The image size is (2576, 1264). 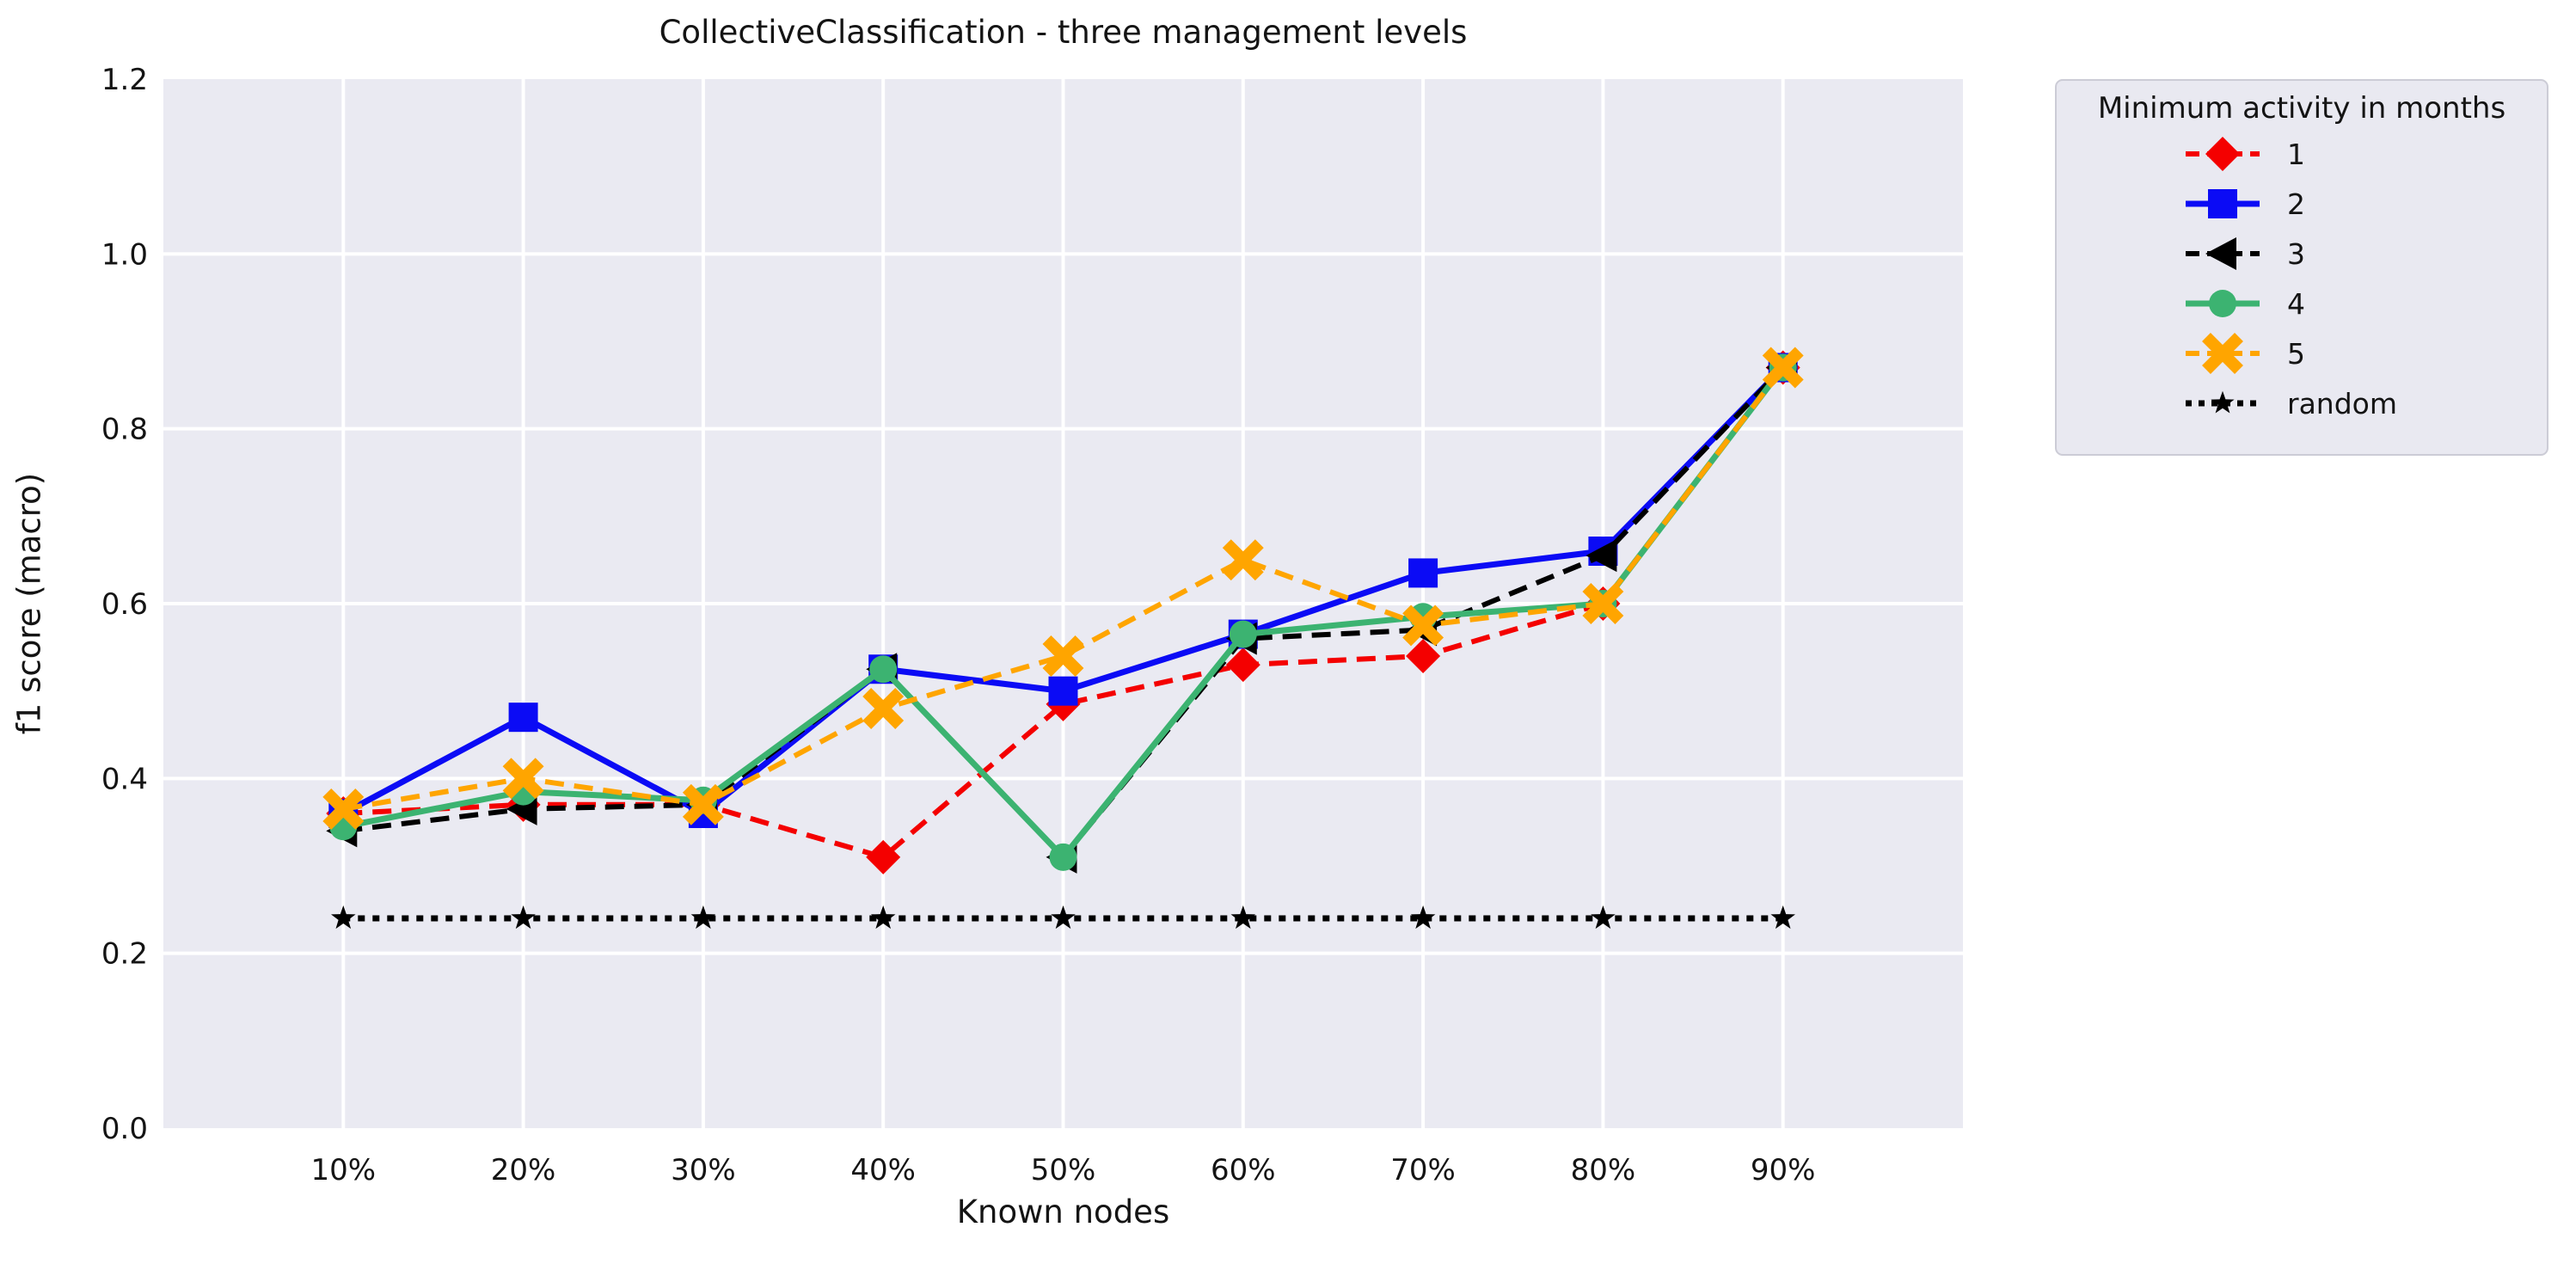 What do you see at coordinates (883, 1170) in the screenshot?
I see `x-tick-label: 40%` at bounding box center [883, 1170].